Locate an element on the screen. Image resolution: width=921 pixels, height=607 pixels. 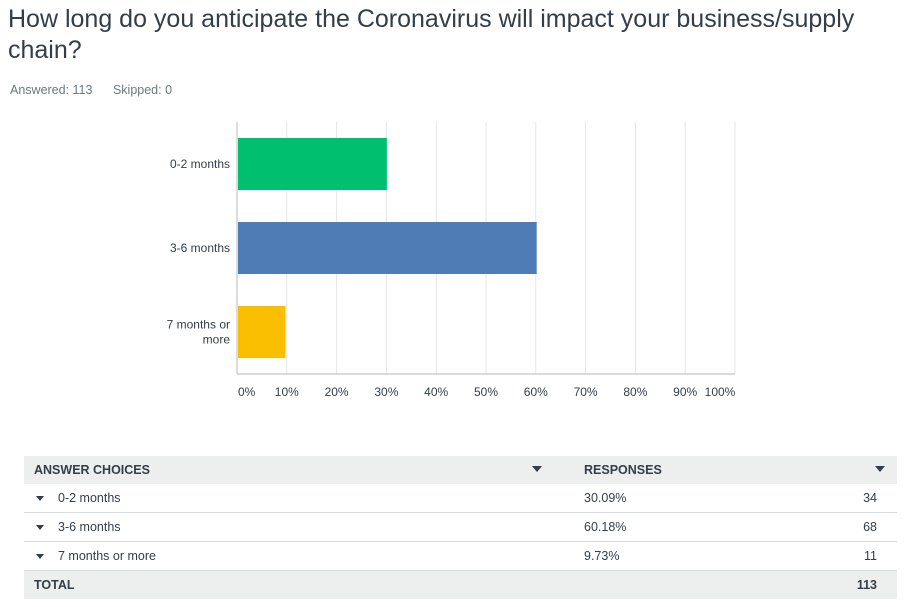
x-tick-label: 40% is located at coordinates (436, 392).